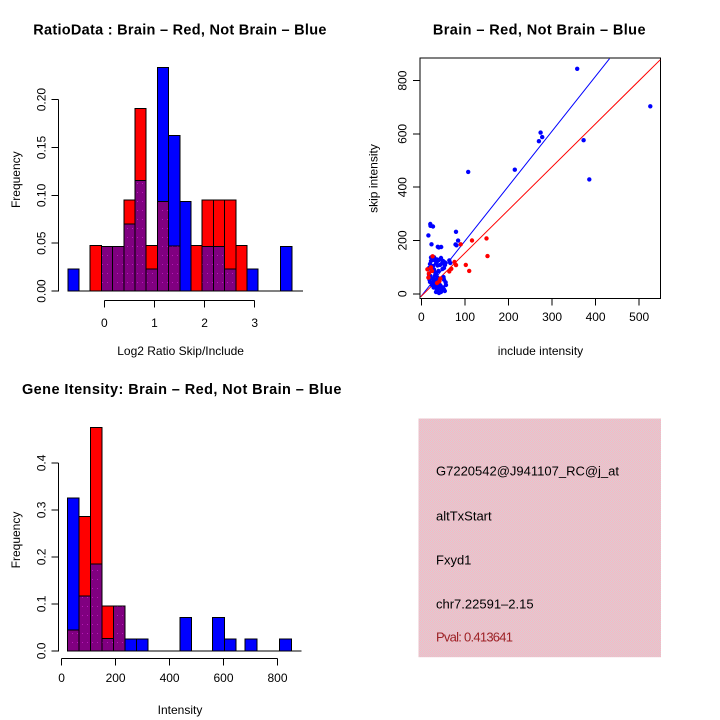  What do you see at coordinates (552, 317) in the screenshot?
I see `svg-text: 300` at bounding box center [552, 317].